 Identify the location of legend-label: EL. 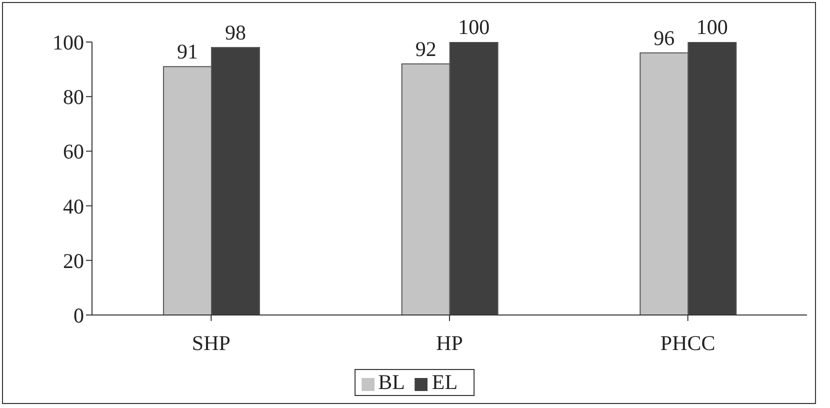
(445, 382).